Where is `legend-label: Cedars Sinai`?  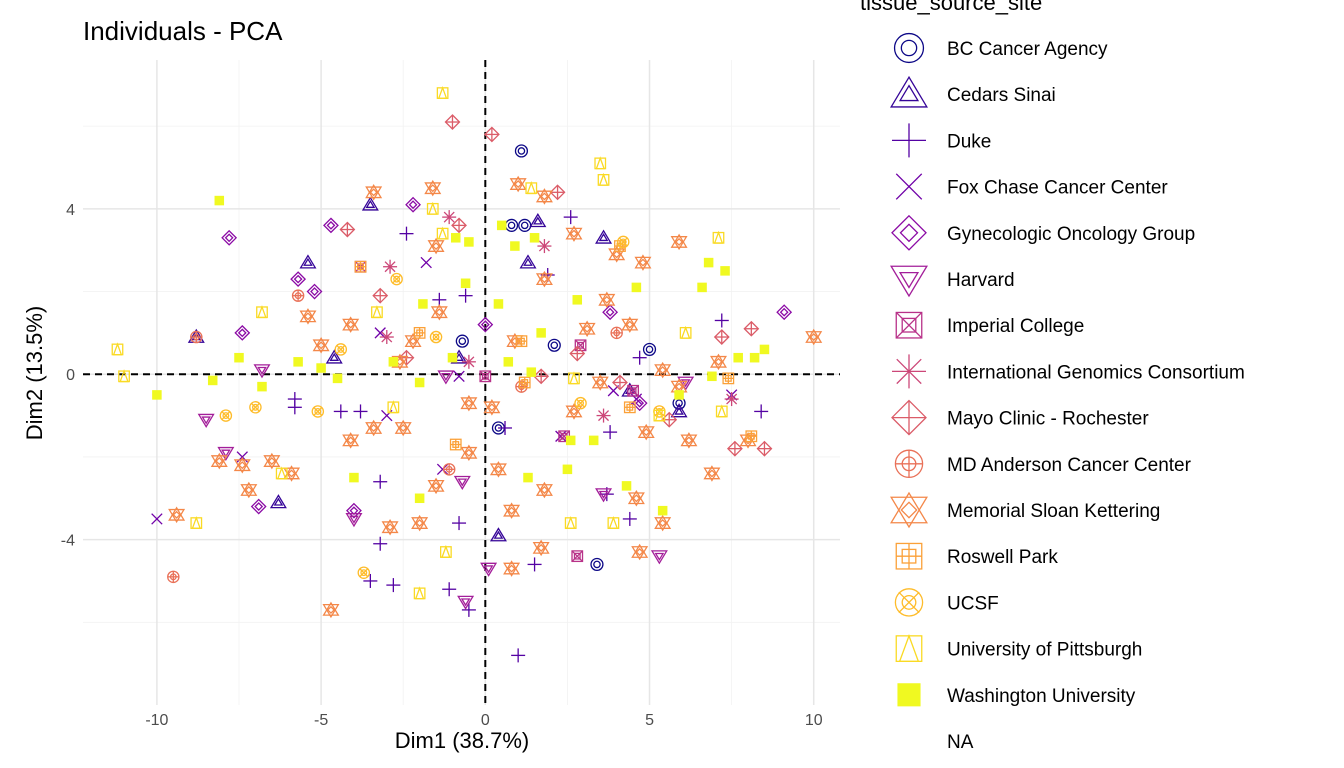 legend-label: Cedars Sinai is located at coordinates (1001, 95).